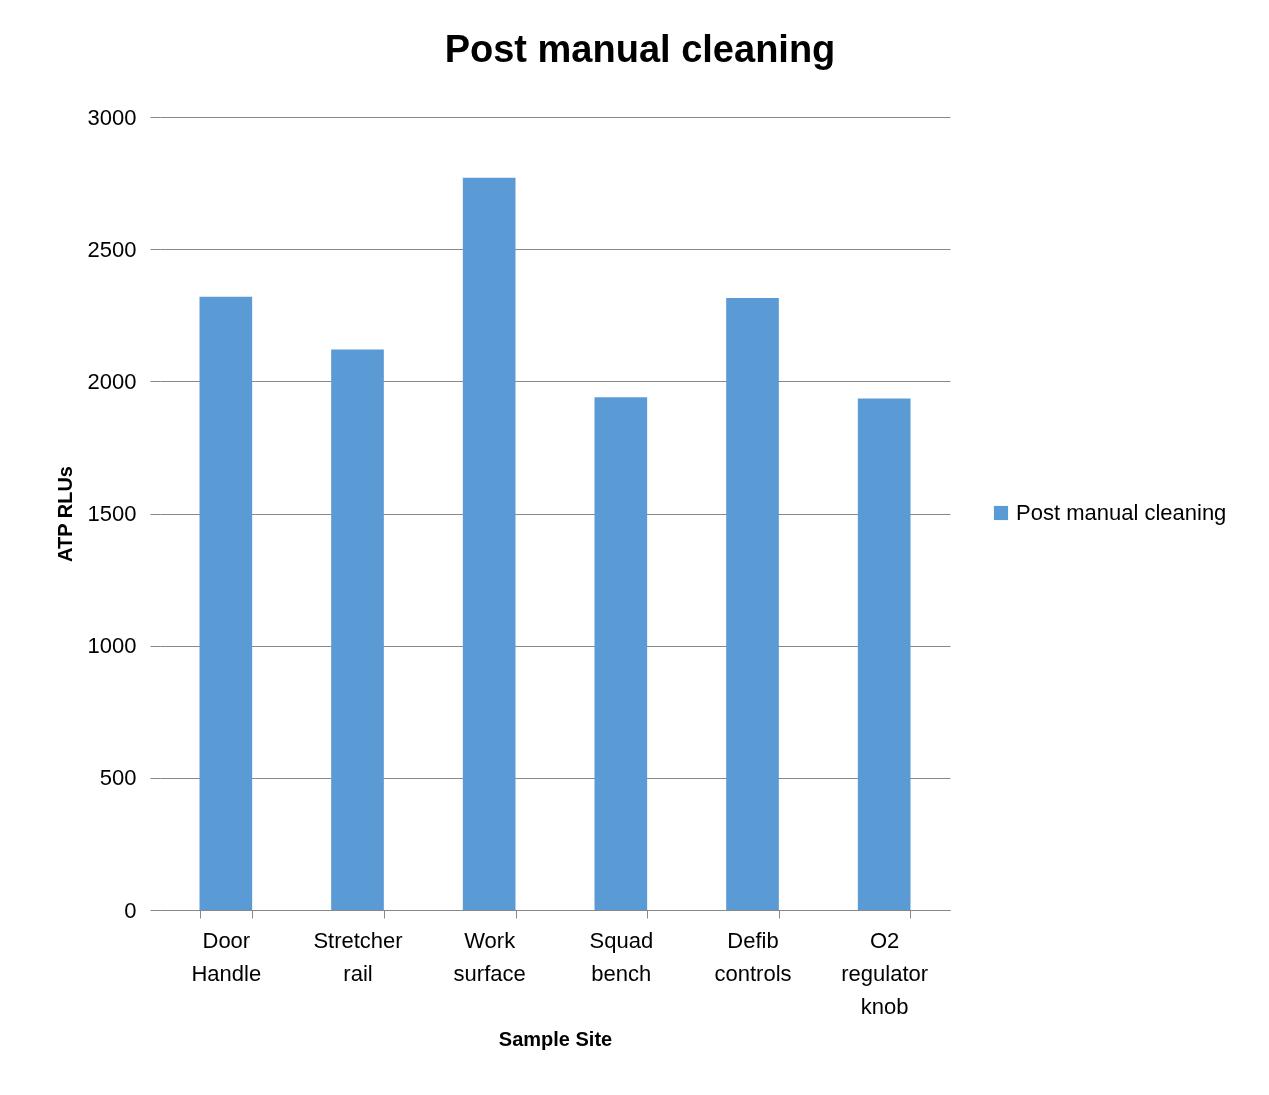 The width and height of the screenshot is (1269, 1095). Describe the element at coordinates (112, 381) in the screenshot. I see `y-tick-label: 2000` at that location.